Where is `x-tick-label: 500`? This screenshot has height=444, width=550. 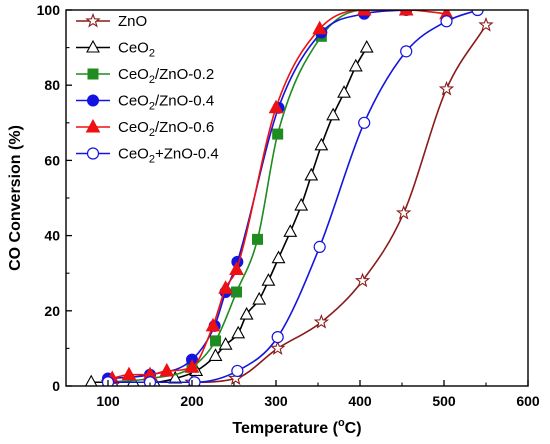 x-tick-label: 500 is located at coordinates (444, 401).